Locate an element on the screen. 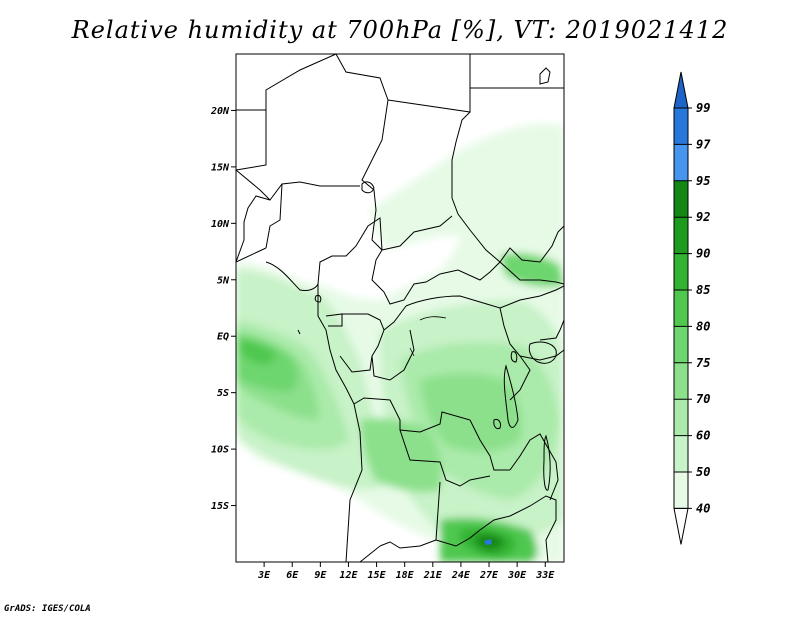 The height and width of the screenshot is (618, 800). lon-tick-label: 21E is located at coordinates (433, 575).